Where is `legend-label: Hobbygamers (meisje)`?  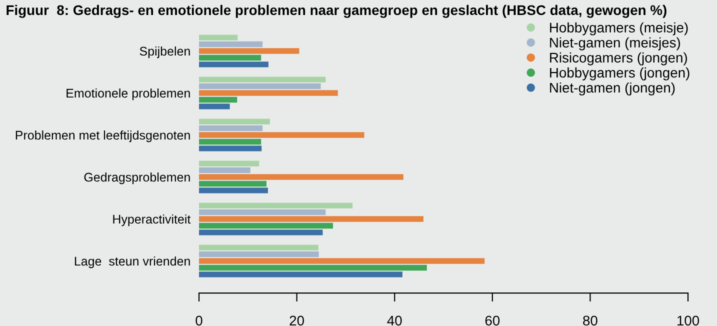 legend-label: Hobbygamers (meisje) is located at coordinates (619, 29).